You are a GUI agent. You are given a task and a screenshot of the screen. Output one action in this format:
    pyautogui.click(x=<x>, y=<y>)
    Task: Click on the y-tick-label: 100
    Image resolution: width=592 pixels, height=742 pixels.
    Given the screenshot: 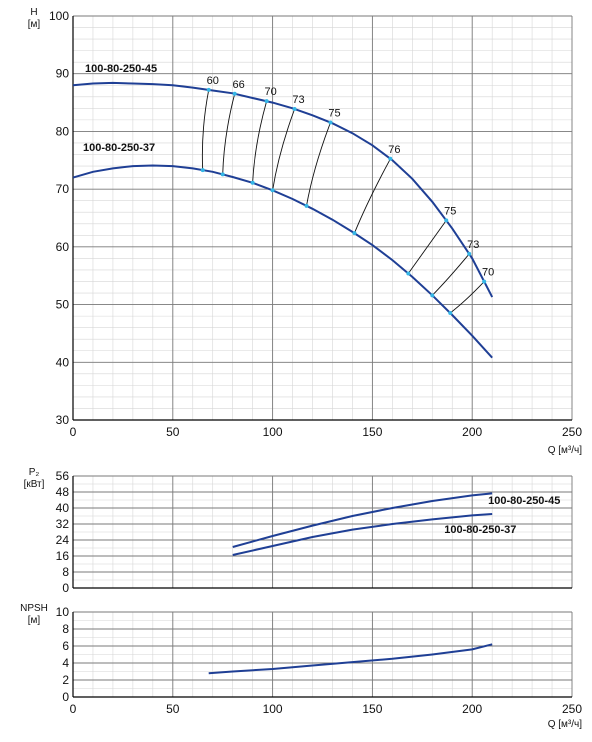 What is the action you would take?
    pyautogui.click(x=59, y=16)
    